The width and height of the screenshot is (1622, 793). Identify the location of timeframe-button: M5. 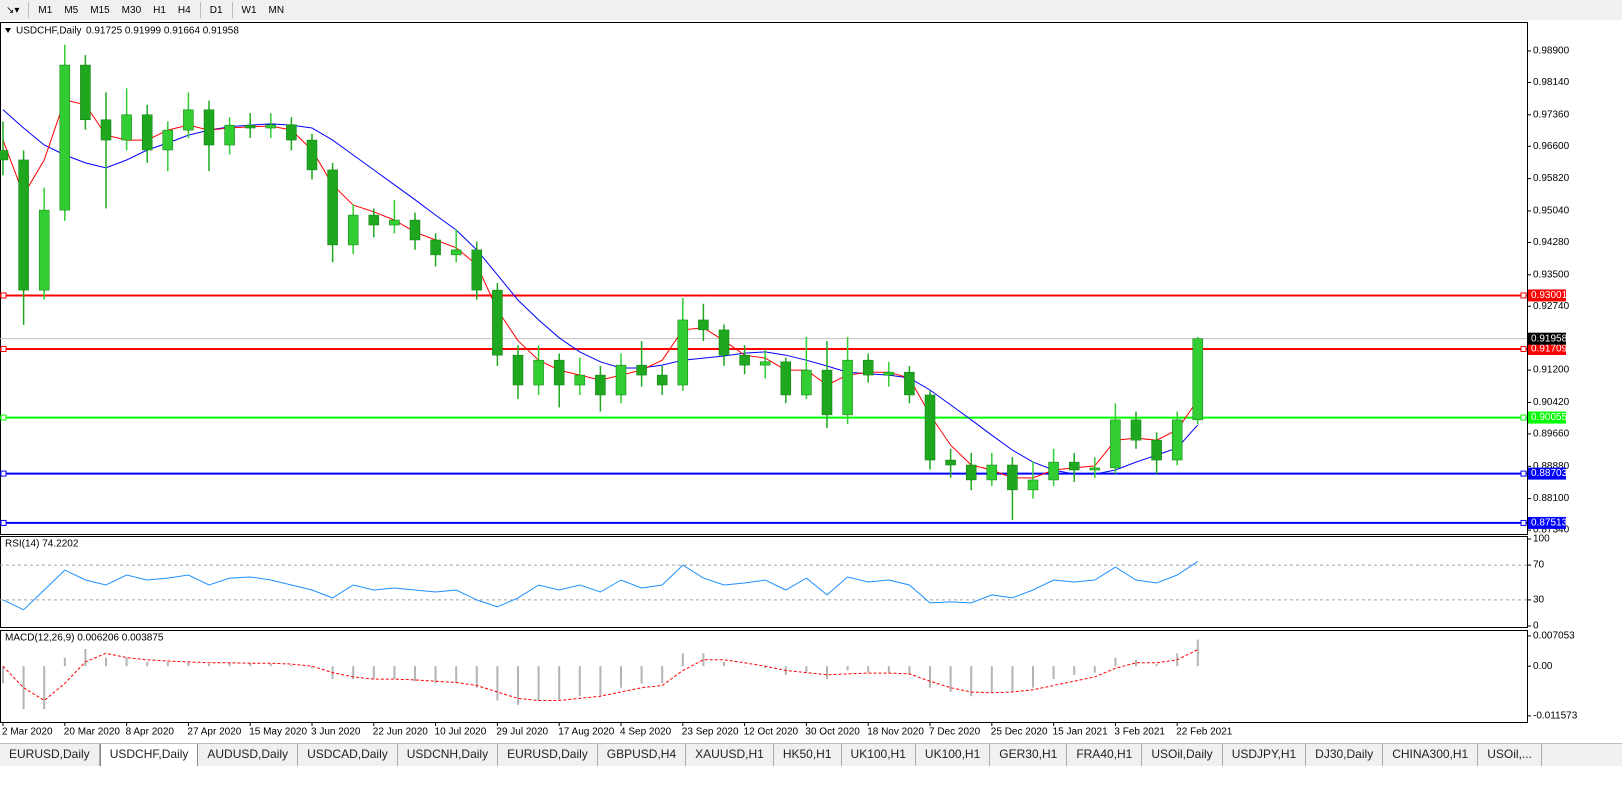
(71, 10).